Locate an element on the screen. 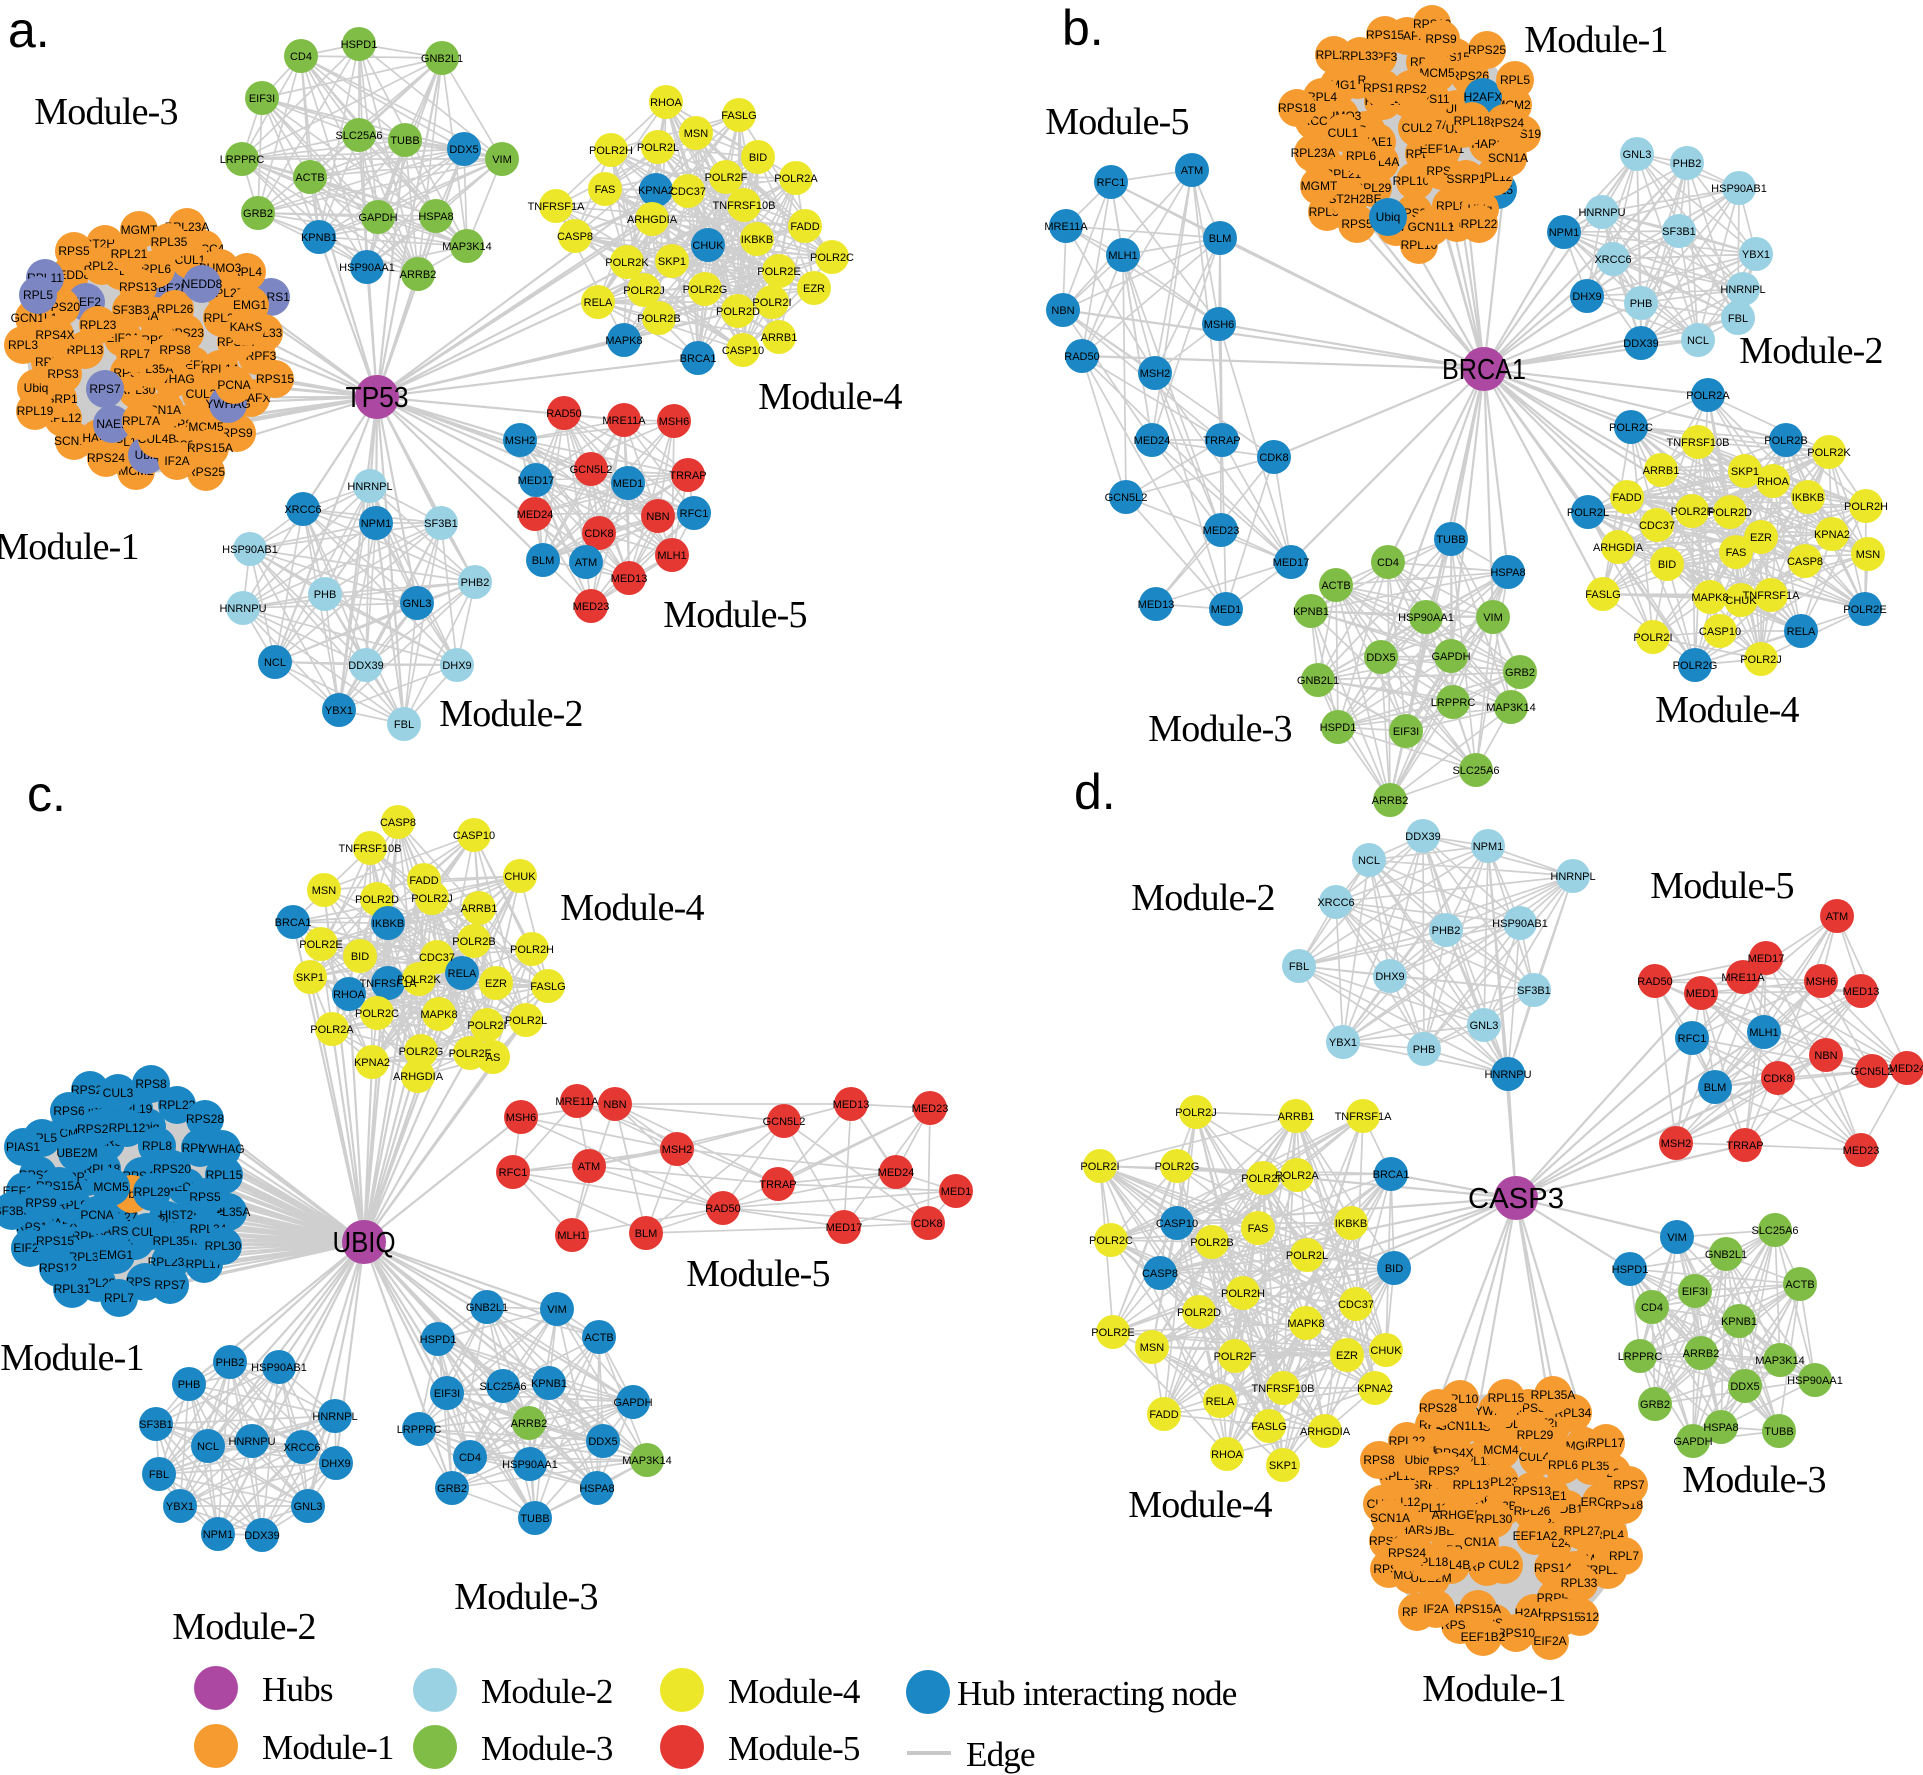 The width and height of the screenshot is (1923, 1775). svg-text: RPL31 is located at coordinates (72, 1289).